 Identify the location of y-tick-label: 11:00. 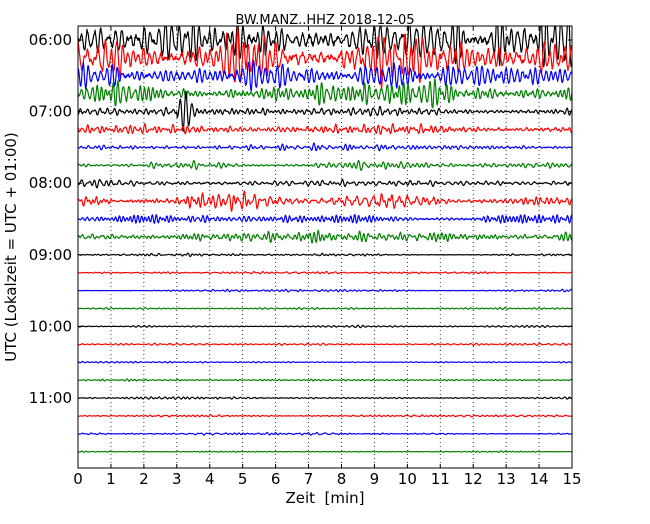
(50, 398).